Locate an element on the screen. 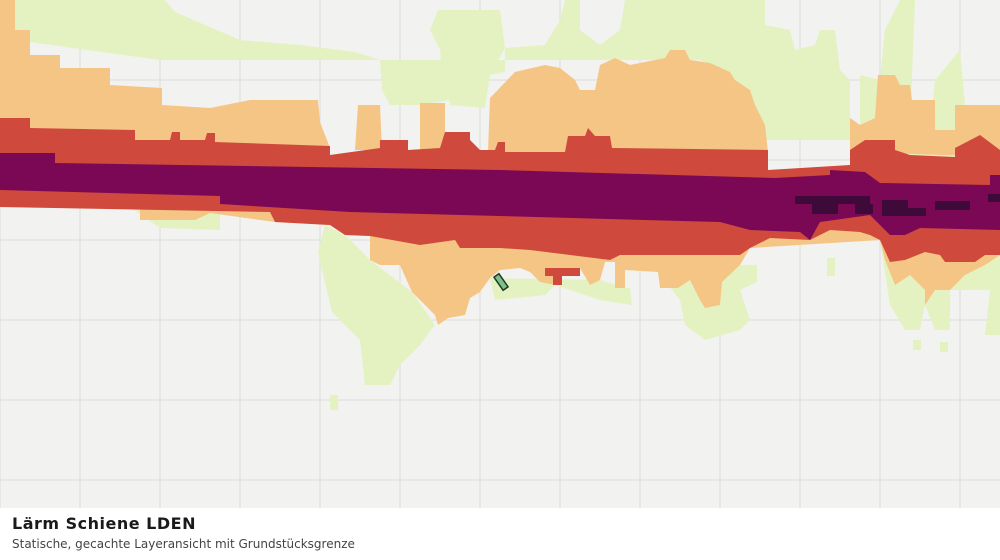 This screenshot has width=1000, height=560. noise-zone-extreme is located at coordinates (897, 205).